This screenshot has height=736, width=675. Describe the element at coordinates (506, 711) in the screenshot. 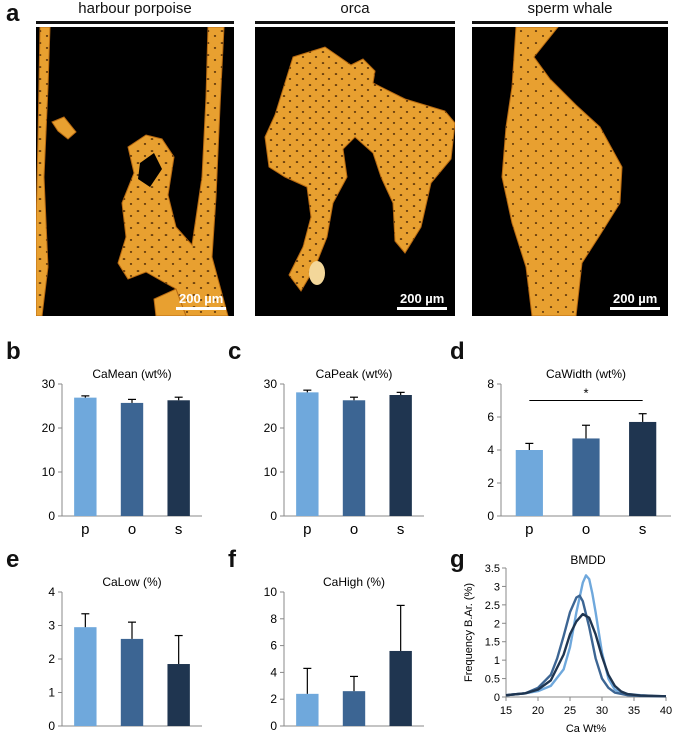

I see `x-tick-label: 15` at that location.